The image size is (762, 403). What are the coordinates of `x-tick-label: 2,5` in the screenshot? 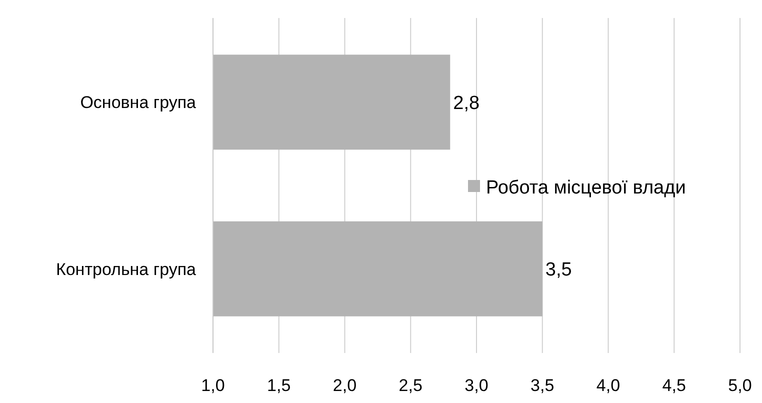 It's located at (410, 385).